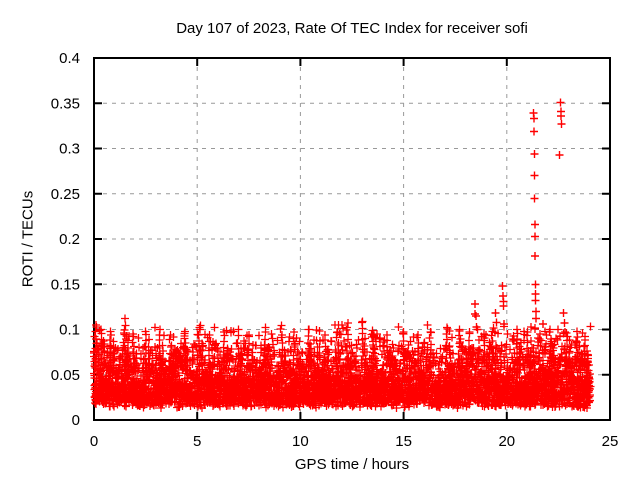  I want to click on x-tick-label: 25, so click(610, 441).